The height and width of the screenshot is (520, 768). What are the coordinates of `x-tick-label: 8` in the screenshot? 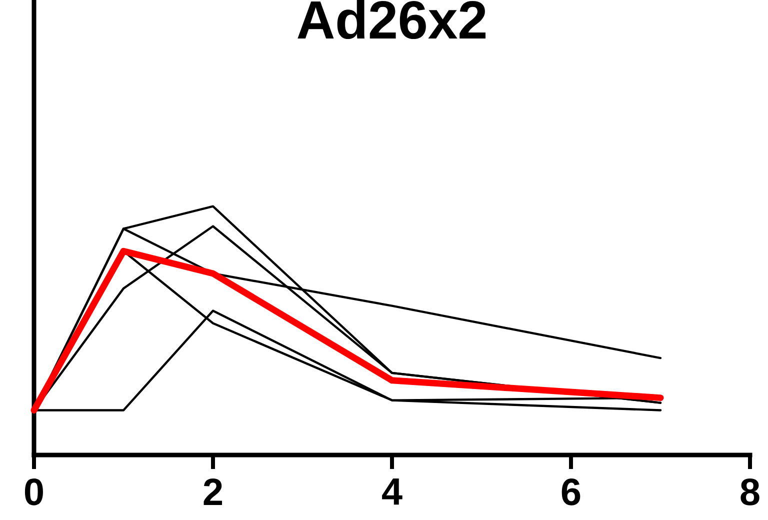 It's located at (750, 492).